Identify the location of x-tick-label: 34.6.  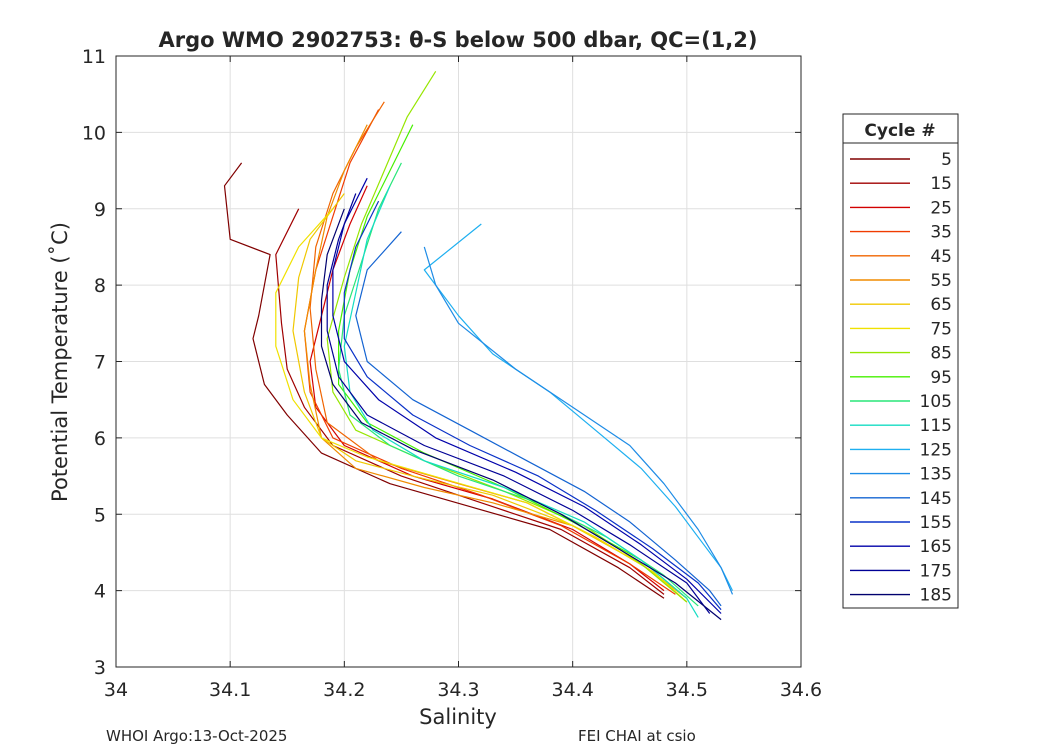
(801, 690).